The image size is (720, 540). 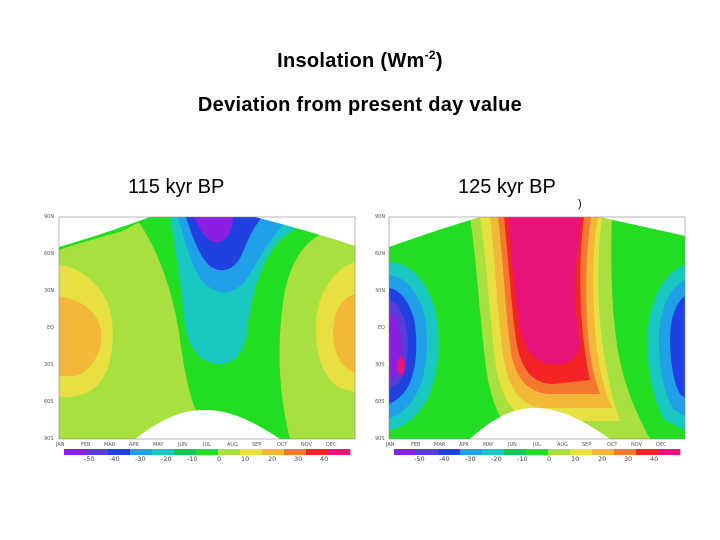 What do you see at coordinates (351, 61) in the screenshot?
I see `title-main-text: Insolation (Wm` at bounding box center [351, 61].